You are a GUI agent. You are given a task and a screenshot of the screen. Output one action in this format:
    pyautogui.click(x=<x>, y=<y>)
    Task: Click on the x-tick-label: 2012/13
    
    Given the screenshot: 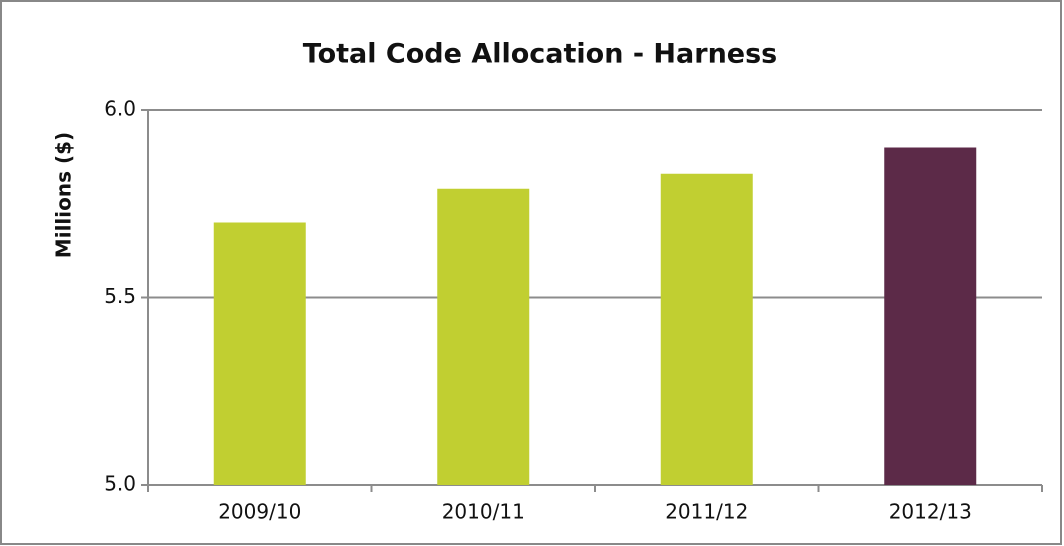 What is the action you would take?
    pyautogui.click(x=930, y=512)
    